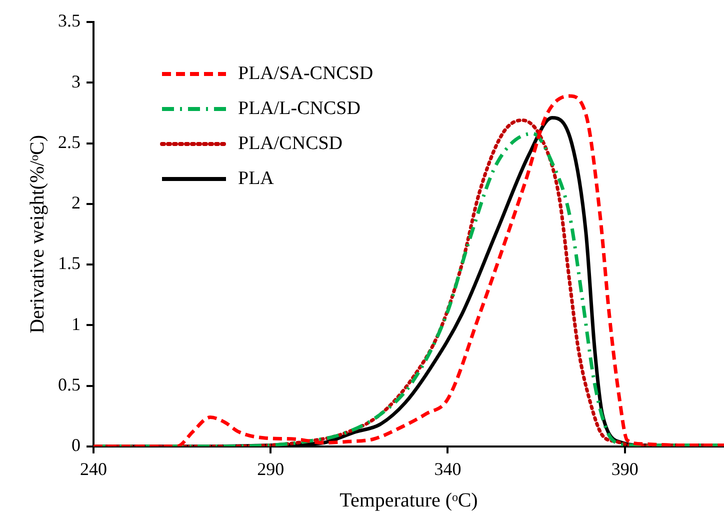 This screenshot has width=724, height=515. Describe the element at coordinates (76, 81) in the screenshot. I see `y-tick-label: 3` at that location.